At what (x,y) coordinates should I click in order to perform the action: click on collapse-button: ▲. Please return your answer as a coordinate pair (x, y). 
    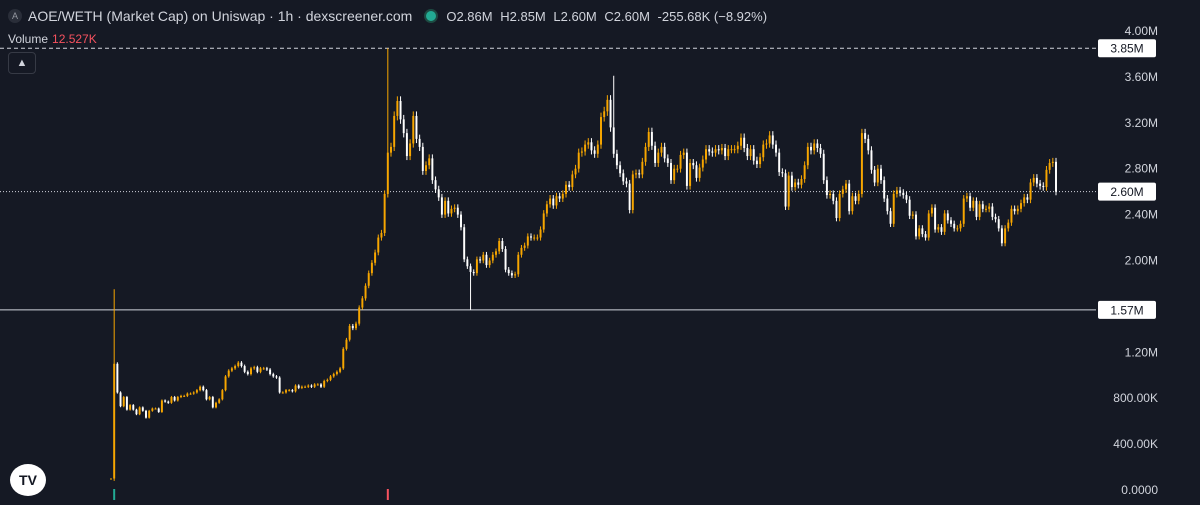
    Looking at the image, I should click on (22, 63).